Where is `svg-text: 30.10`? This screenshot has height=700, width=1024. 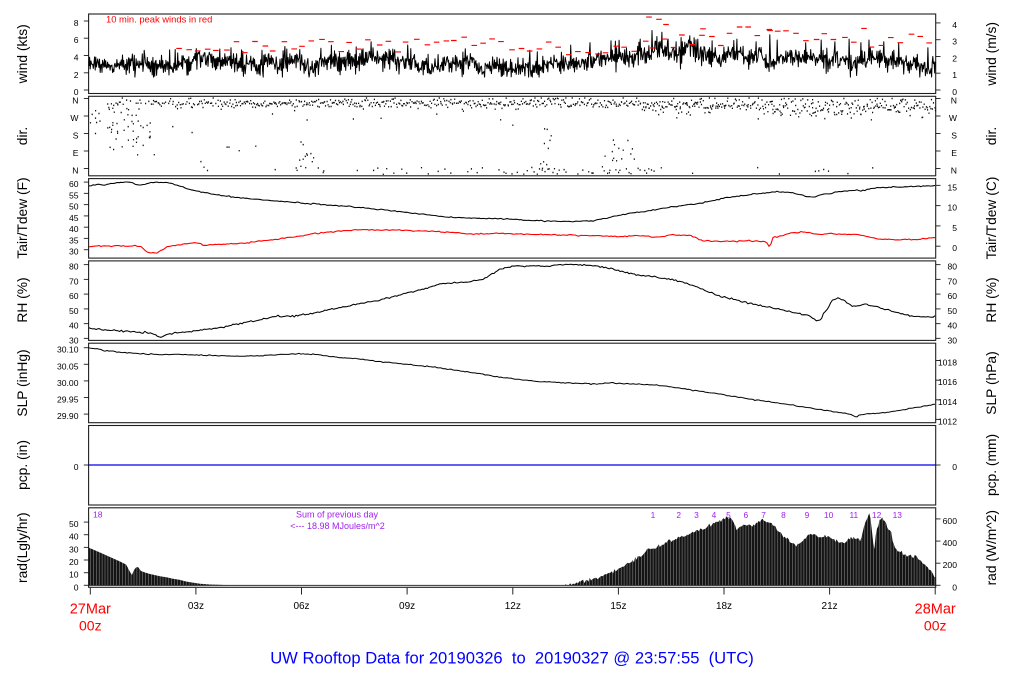 svg-text: 30.10 is located at coordinates (68, 350).